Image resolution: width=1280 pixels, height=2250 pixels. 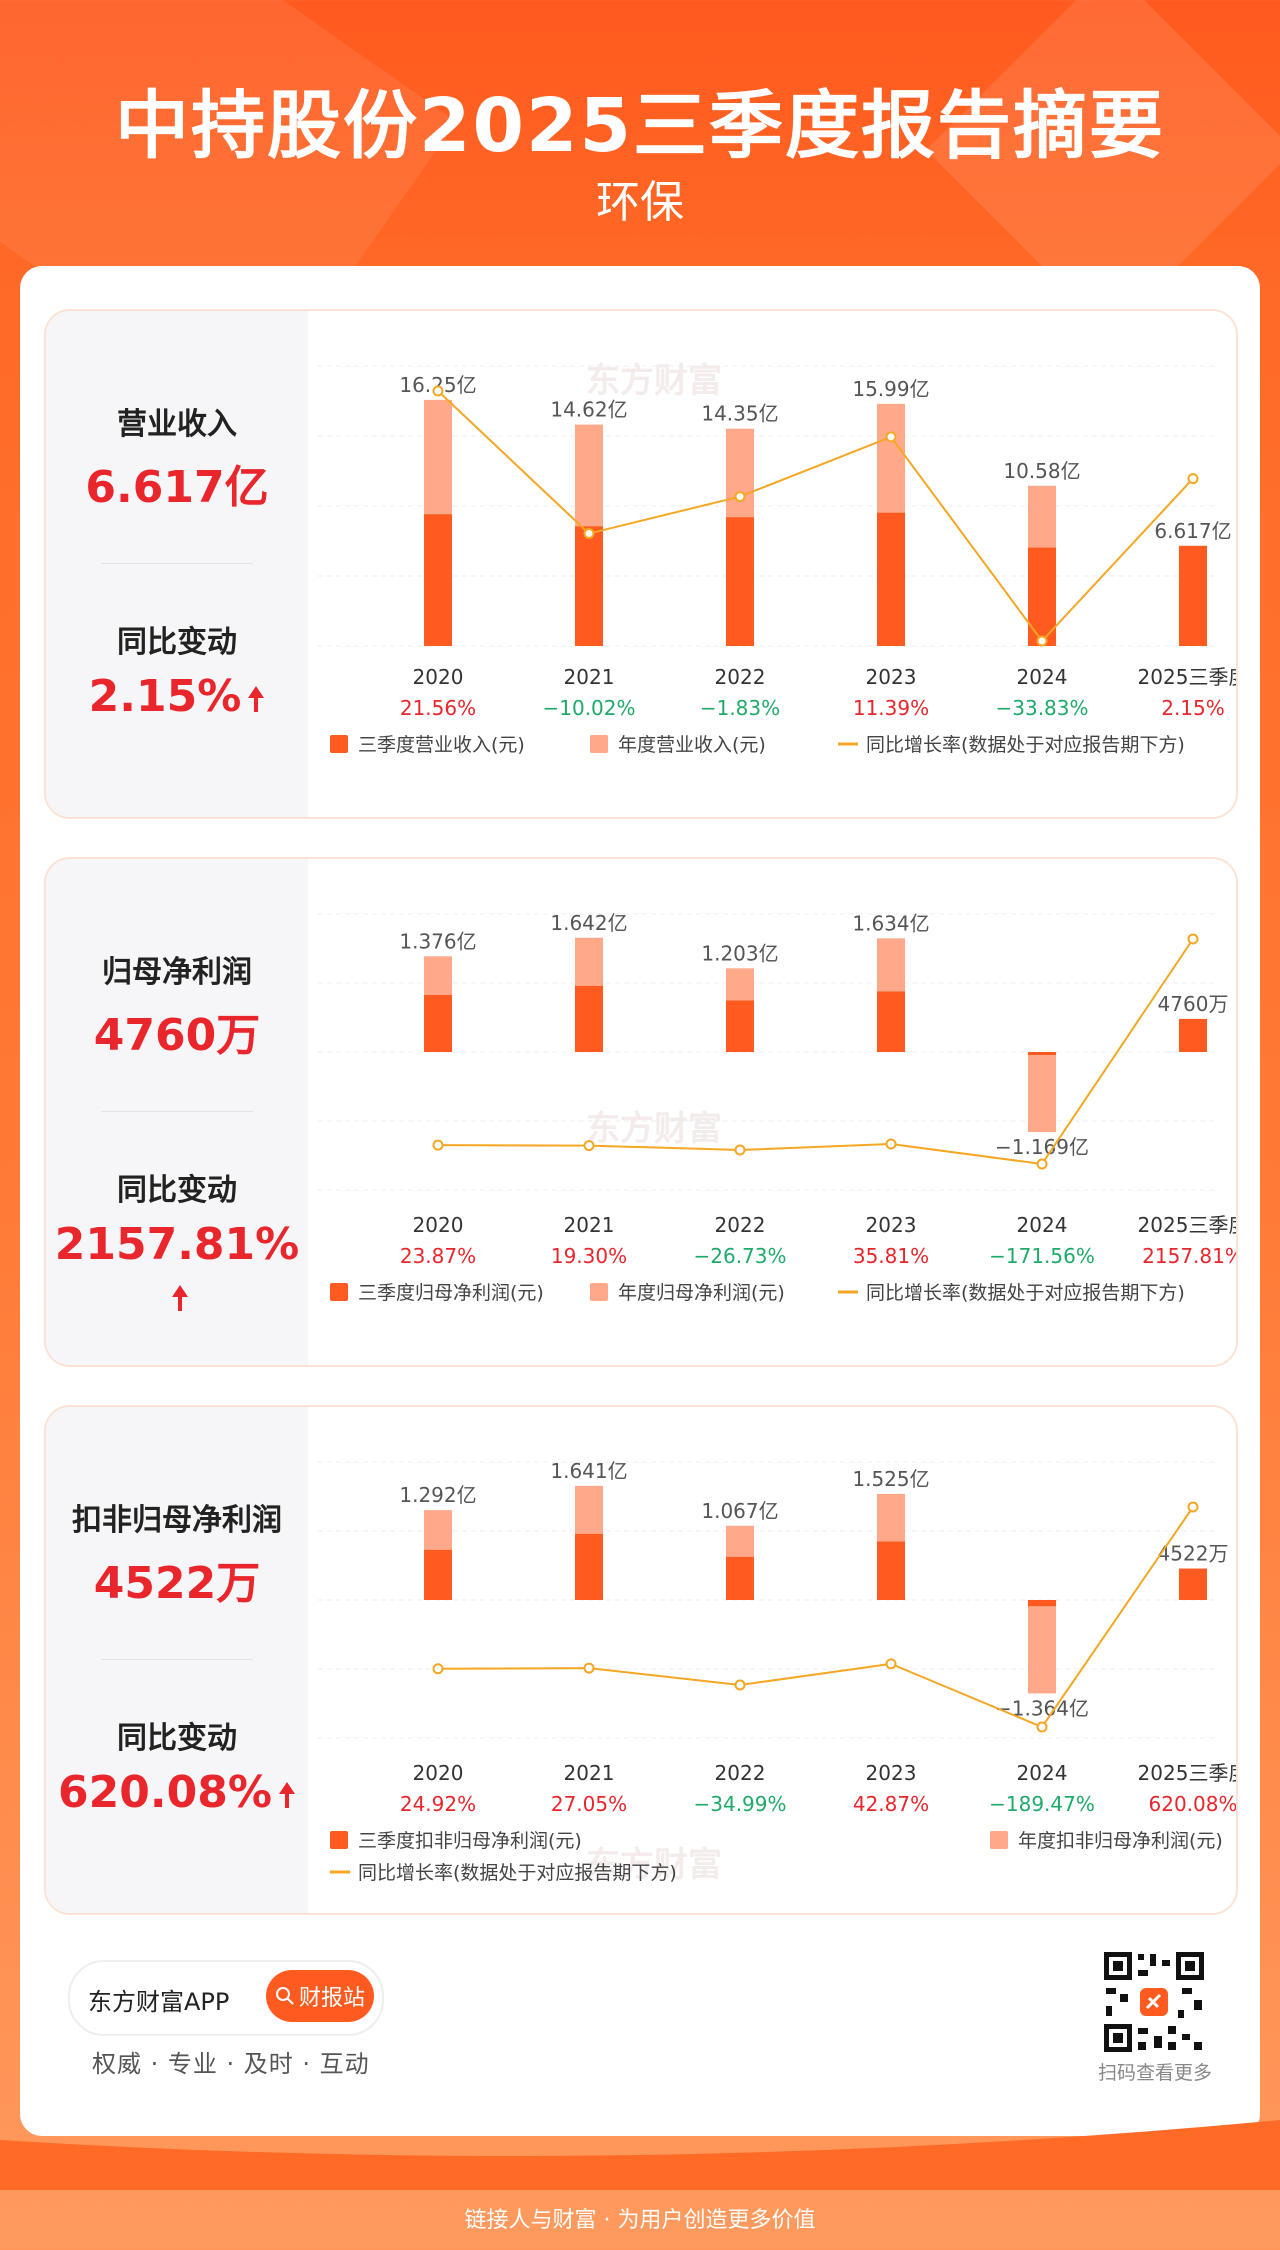 What do you see at coordinates (1193, 1004) in the screenshot?
I see `bar-value-label: 4760万` at bounding box center [1193, 1004].